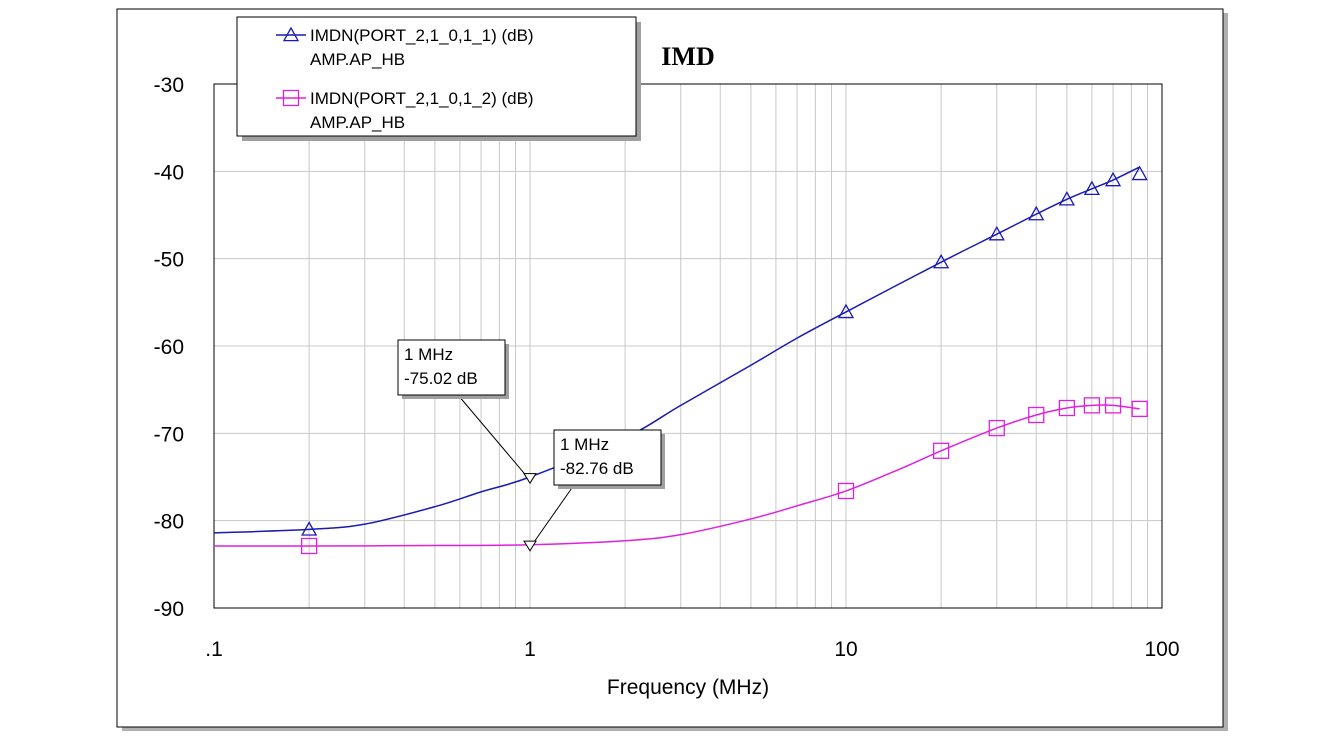 The image size is (1319, 742). Describe the element at coordinates (422, 35) in the screenshot. I see `legend-series-name: IMDN(PORT_2,1_0,1_1) (dB)` at that location.